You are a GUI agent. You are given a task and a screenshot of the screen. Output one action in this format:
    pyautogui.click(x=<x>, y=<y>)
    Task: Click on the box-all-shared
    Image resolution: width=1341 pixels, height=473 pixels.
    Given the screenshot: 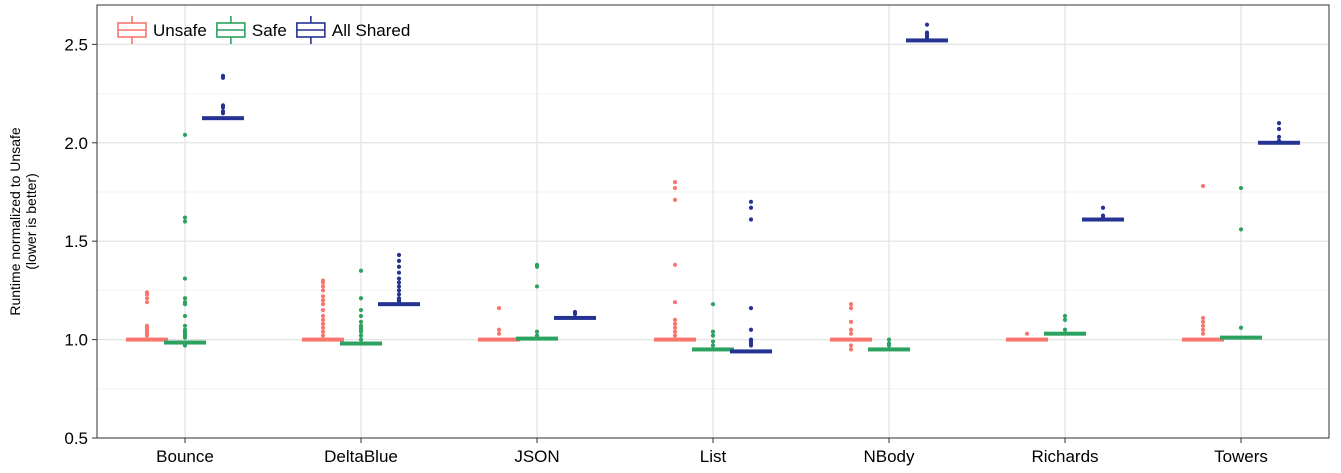 What is the action you would take?
    pyautogui.click(x=751, y=351)
    